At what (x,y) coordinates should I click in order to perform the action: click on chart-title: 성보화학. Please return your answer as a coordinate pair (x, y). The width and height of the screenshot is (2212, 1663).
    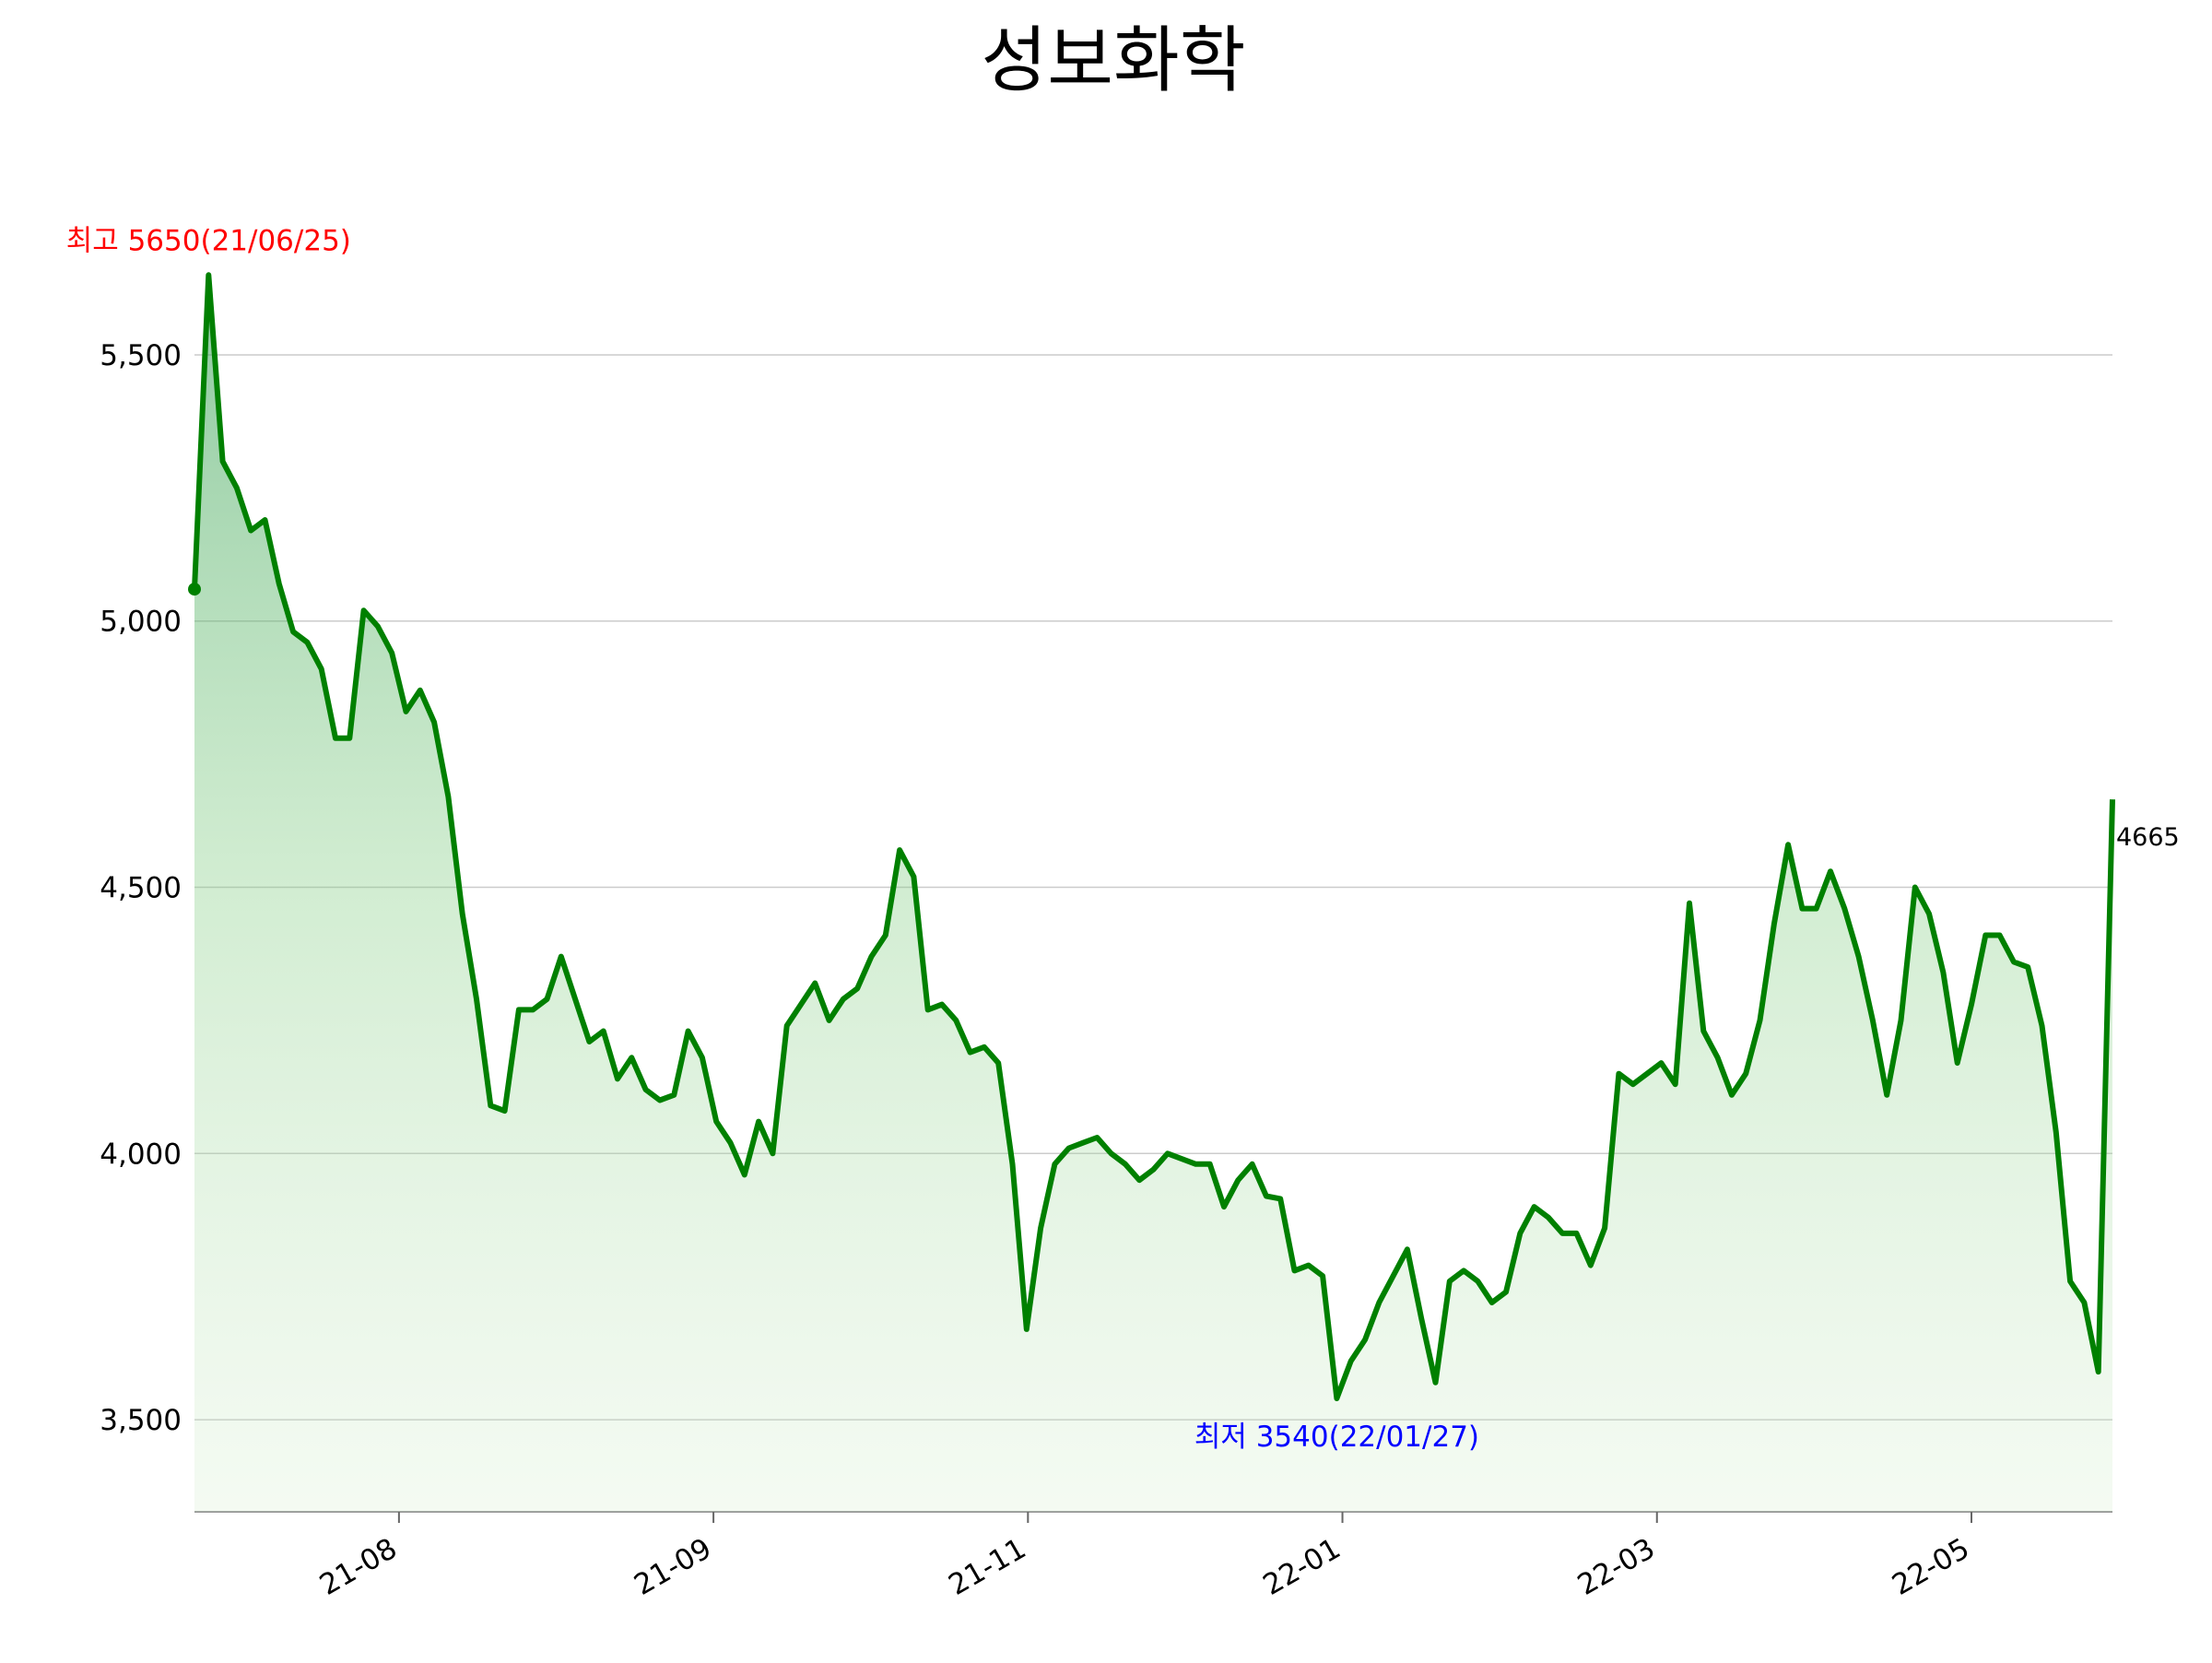
    Looking at the image, I should click on (1113, 60).